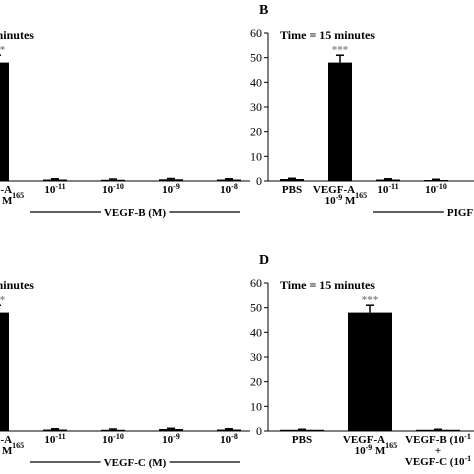 This screenshot has height=474, width=474. I want to click on label-run: +, so click(438, 451).